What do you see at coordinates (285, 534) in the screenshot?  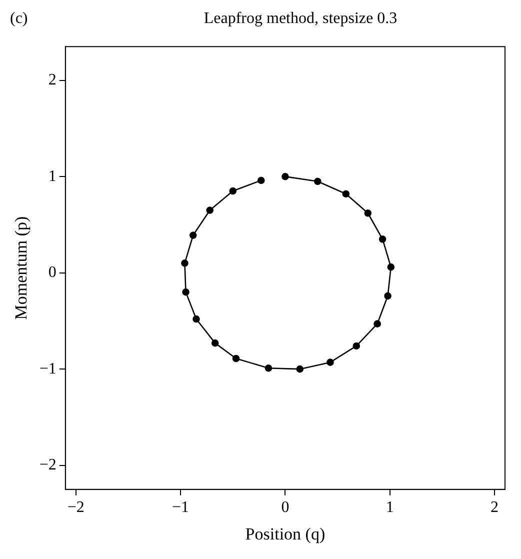 I see `x-axis-title: Position (q)` at bounding box center [285, 534].